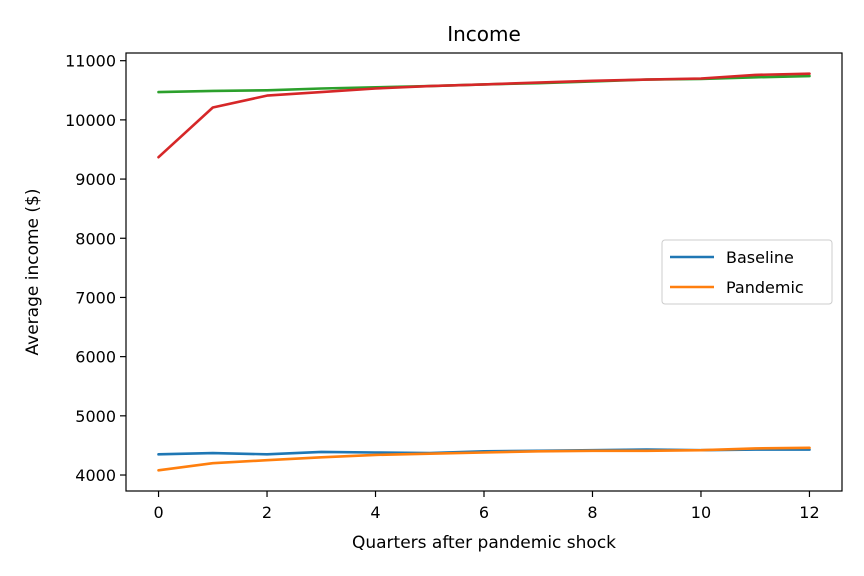 The height and width of the screenshot is (576, 864). I want to click on x-axis: 0 2 4 6 8 10 12, so click(486, 506).